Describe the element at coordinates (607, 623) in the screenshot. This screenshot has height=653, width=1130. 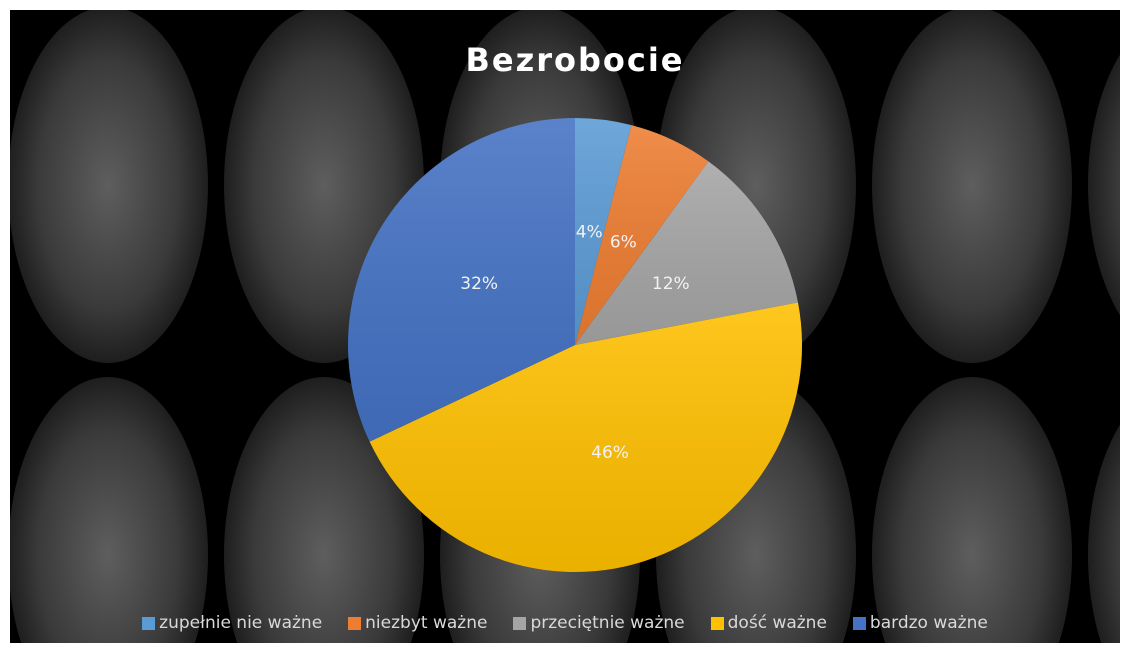
I see `legend-label: przeciętnie ważne` at that location.